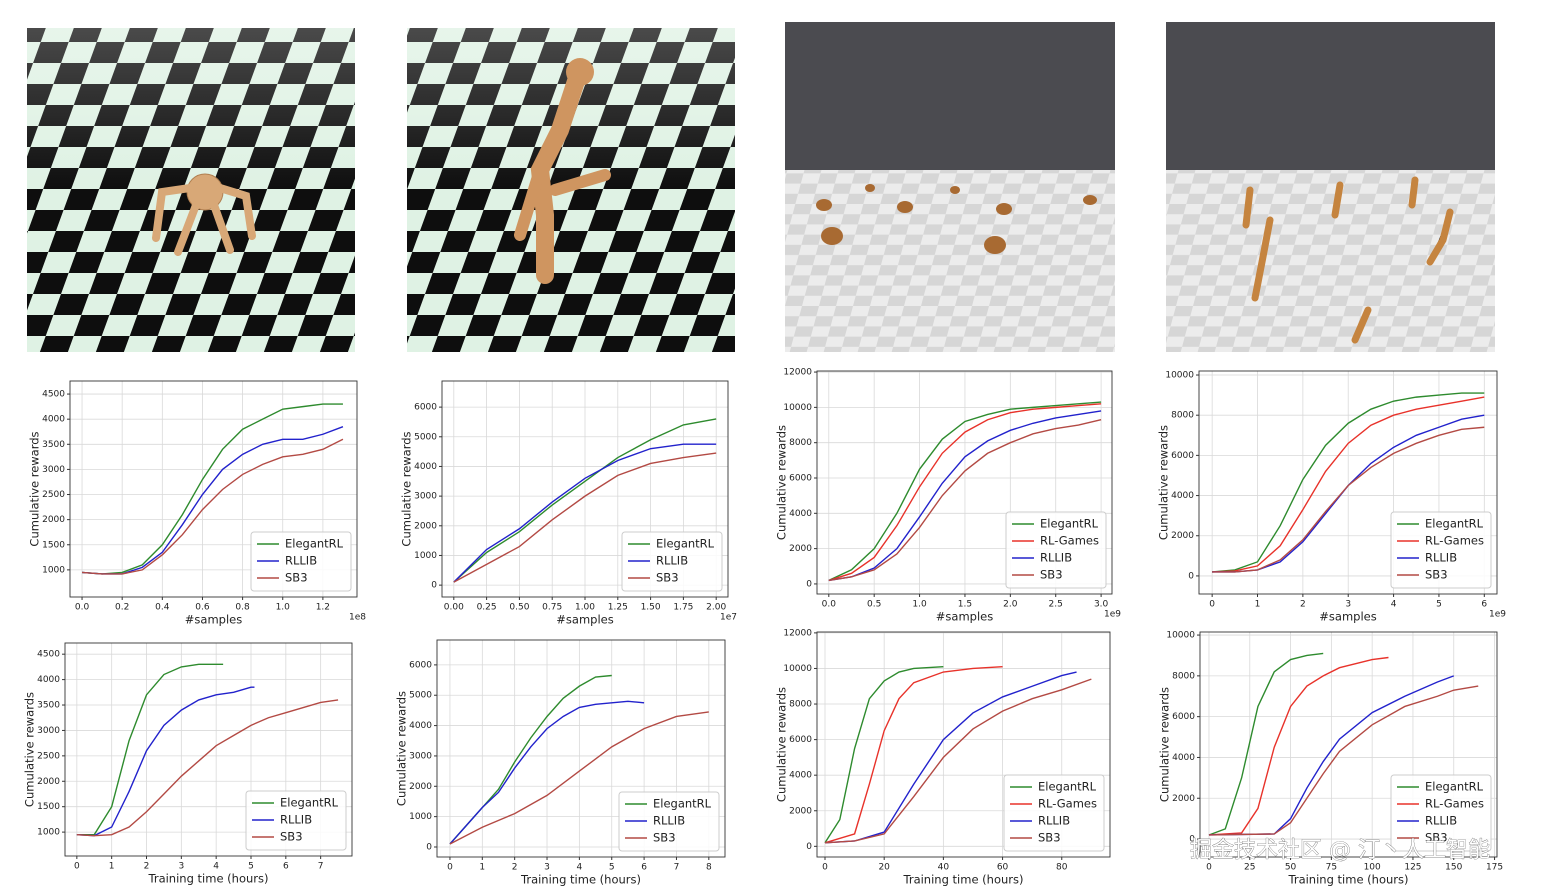 The width and height of the screenshot is (1552, 888). I want to click on x-tick-label: 0.5, so click(874, 605).